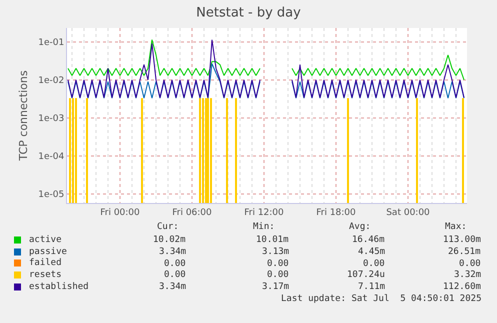 The image size is (497, 323). What do you see at coordinates (120, 213) in the screenshot?
I see `x-tick-label: Fri 00:00` at bounding box center [120, 213].